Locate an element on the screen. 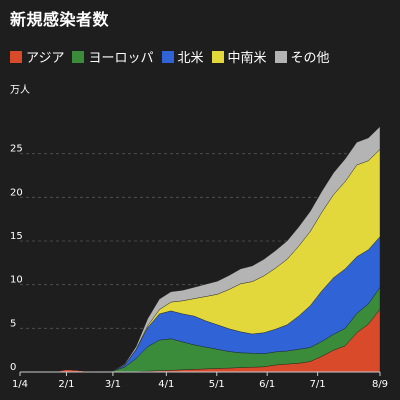  legend-label-asia: アジア is located at coordinates (45, 58).